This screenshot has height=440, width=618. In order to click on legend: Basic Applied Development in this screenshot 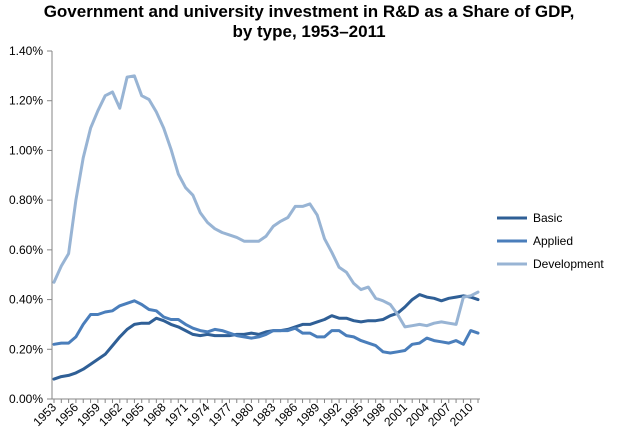, I will do `click(550, 241)`.